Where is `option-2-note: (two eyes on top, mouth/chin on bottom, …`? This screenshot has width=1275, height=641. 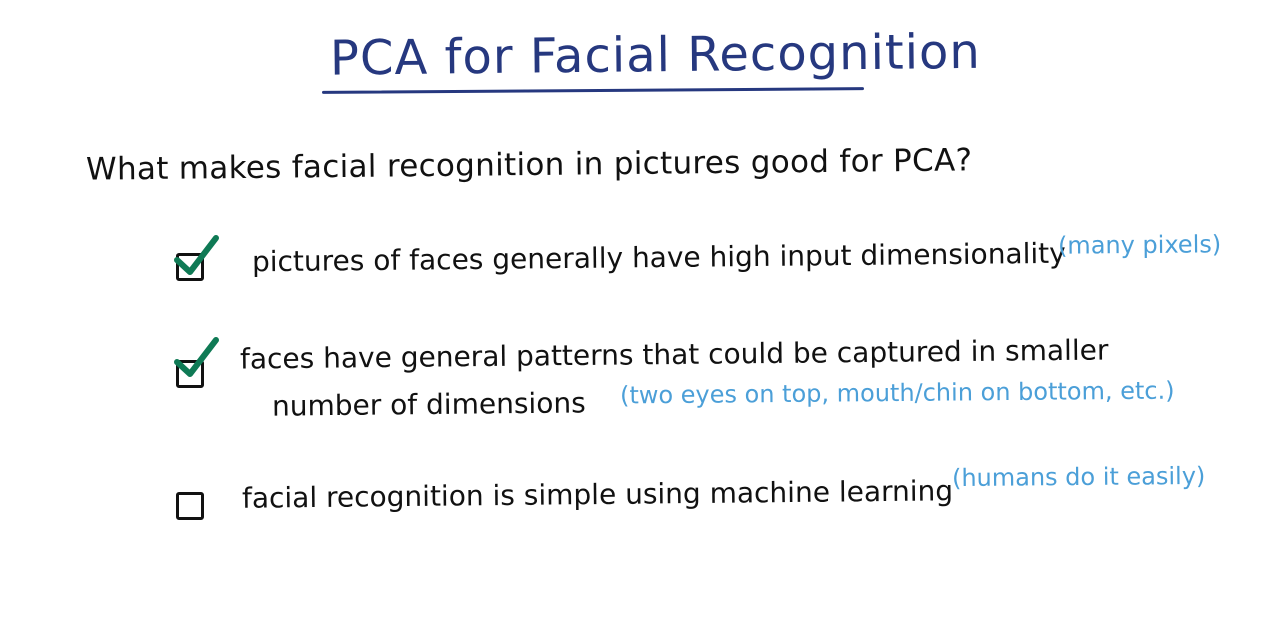 option-2-note: (two eyes on top, mouth/chin on bottom, … is located at coordinates (897, 393).